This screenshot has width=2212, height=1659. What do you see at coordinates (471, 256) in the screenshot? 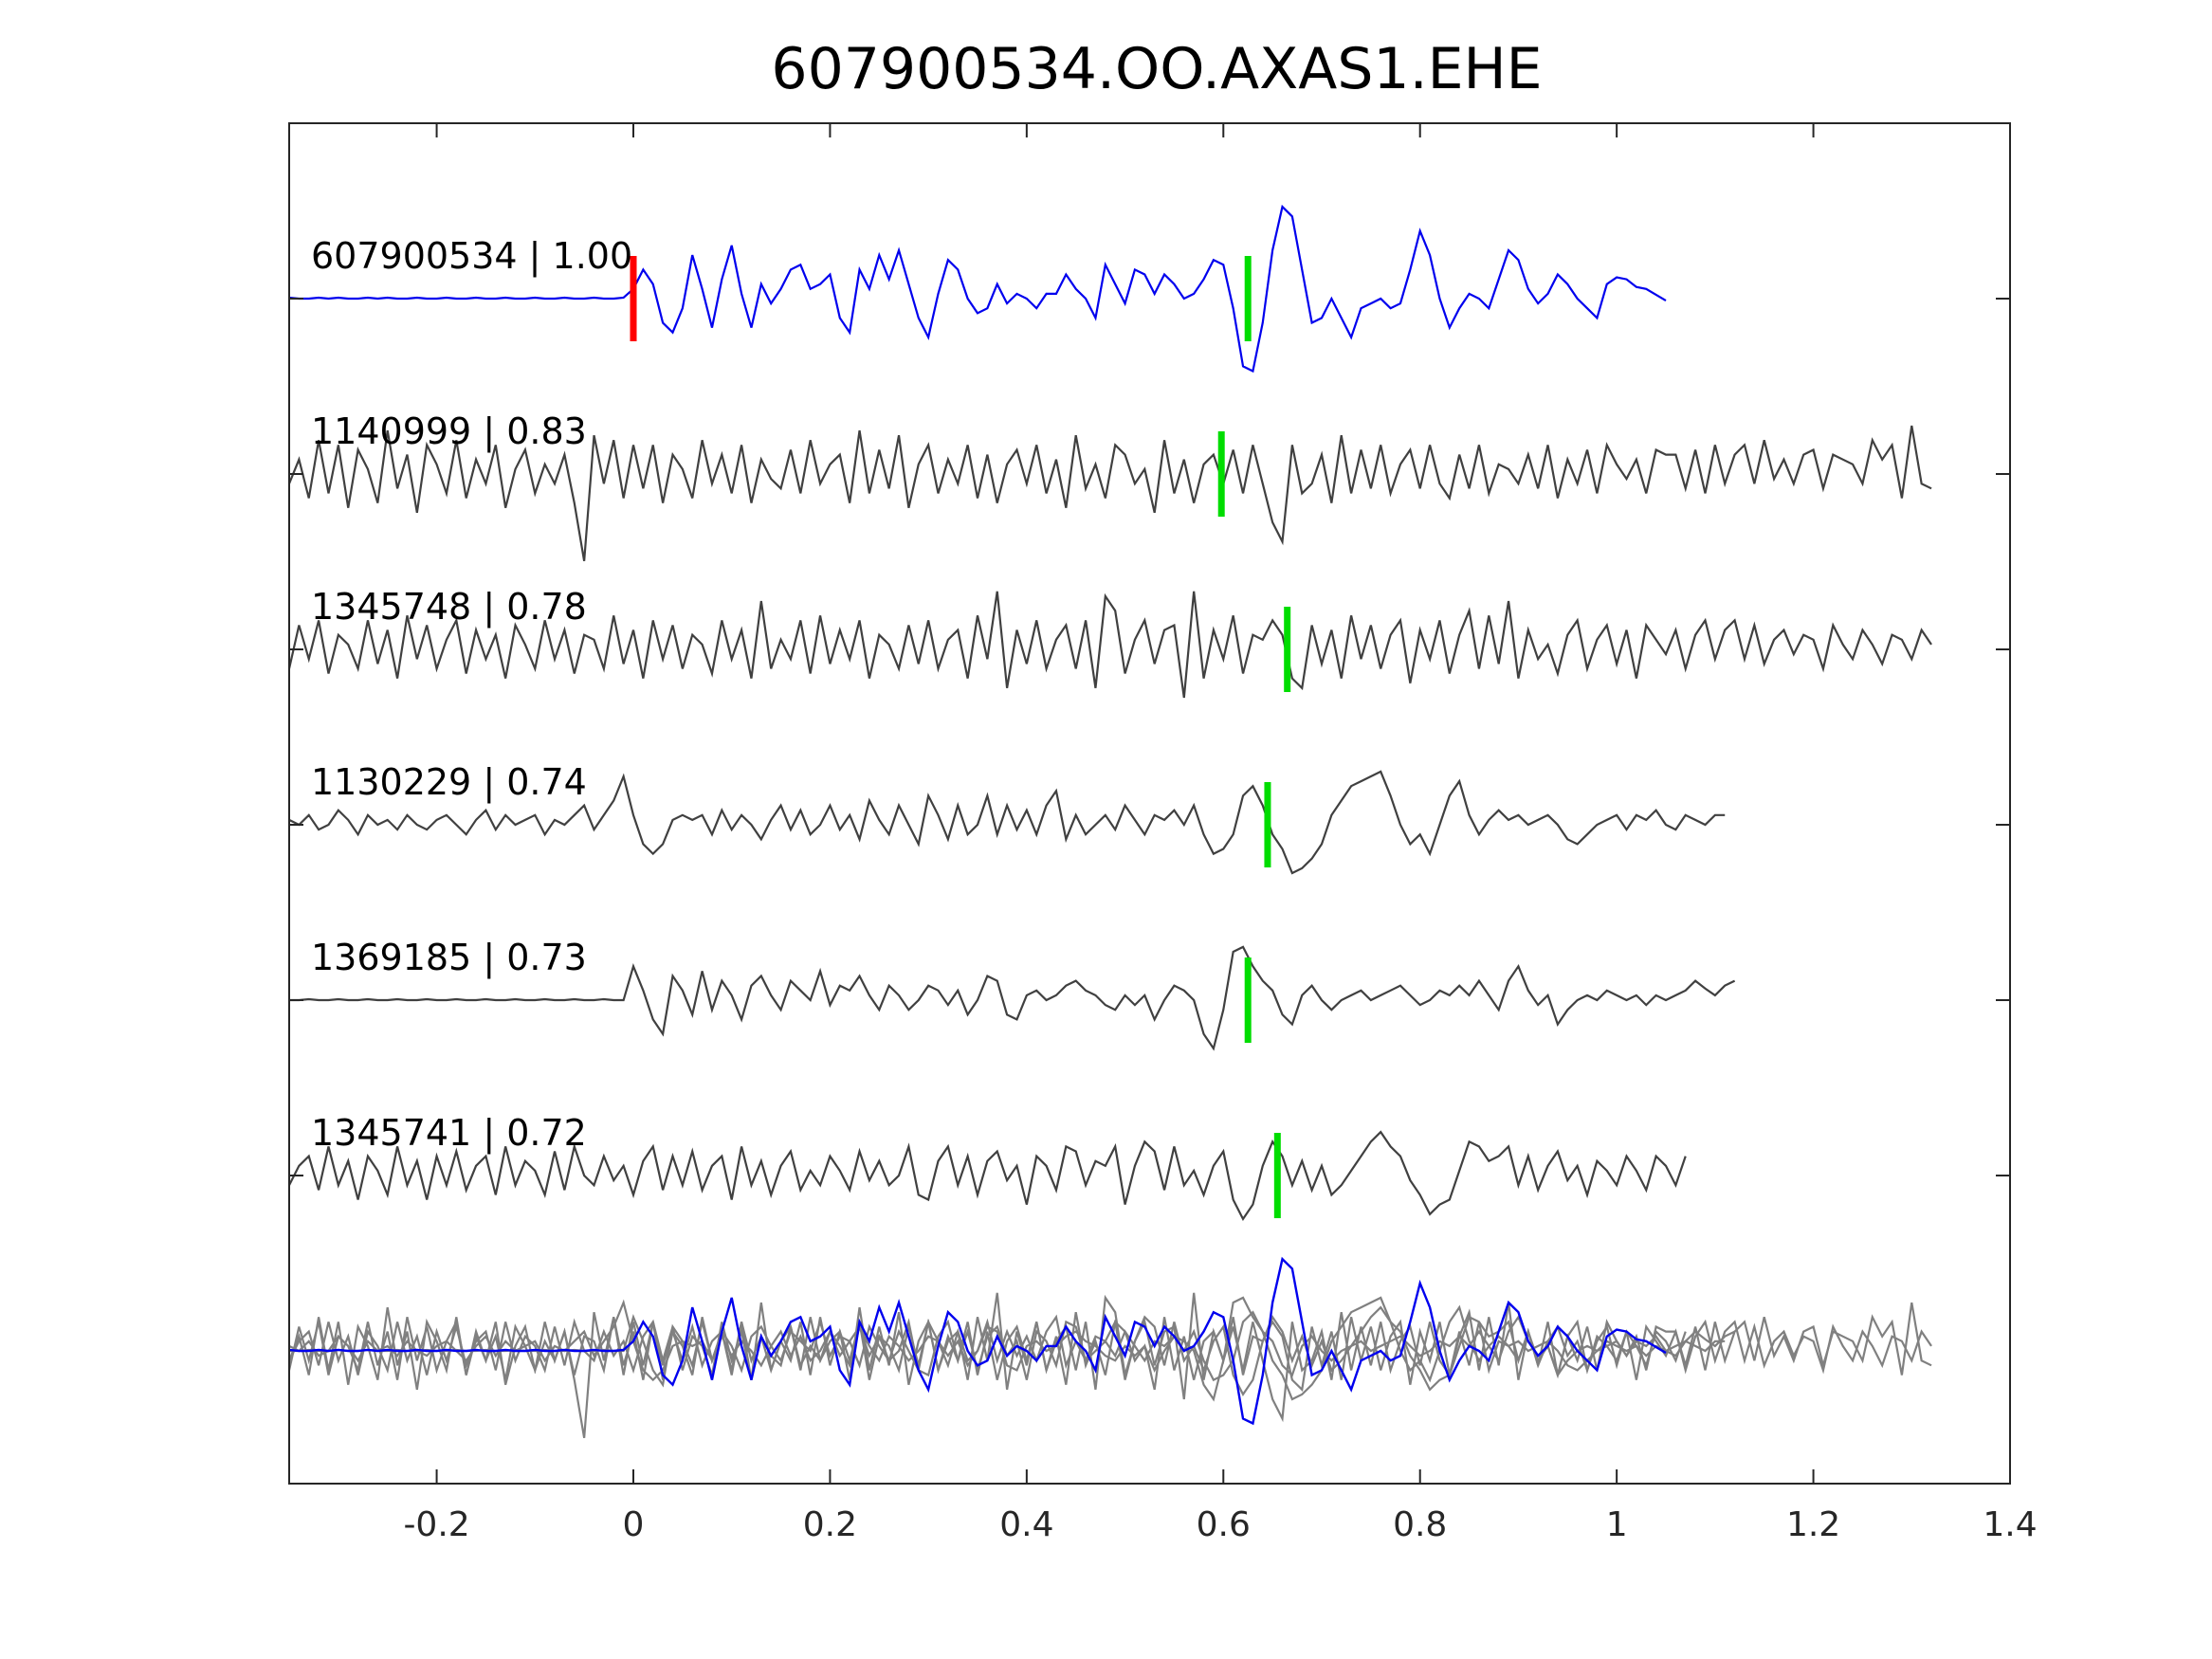
I see `trace-label-0: 607900534 | 1.00` at bounding box center [471, 256].